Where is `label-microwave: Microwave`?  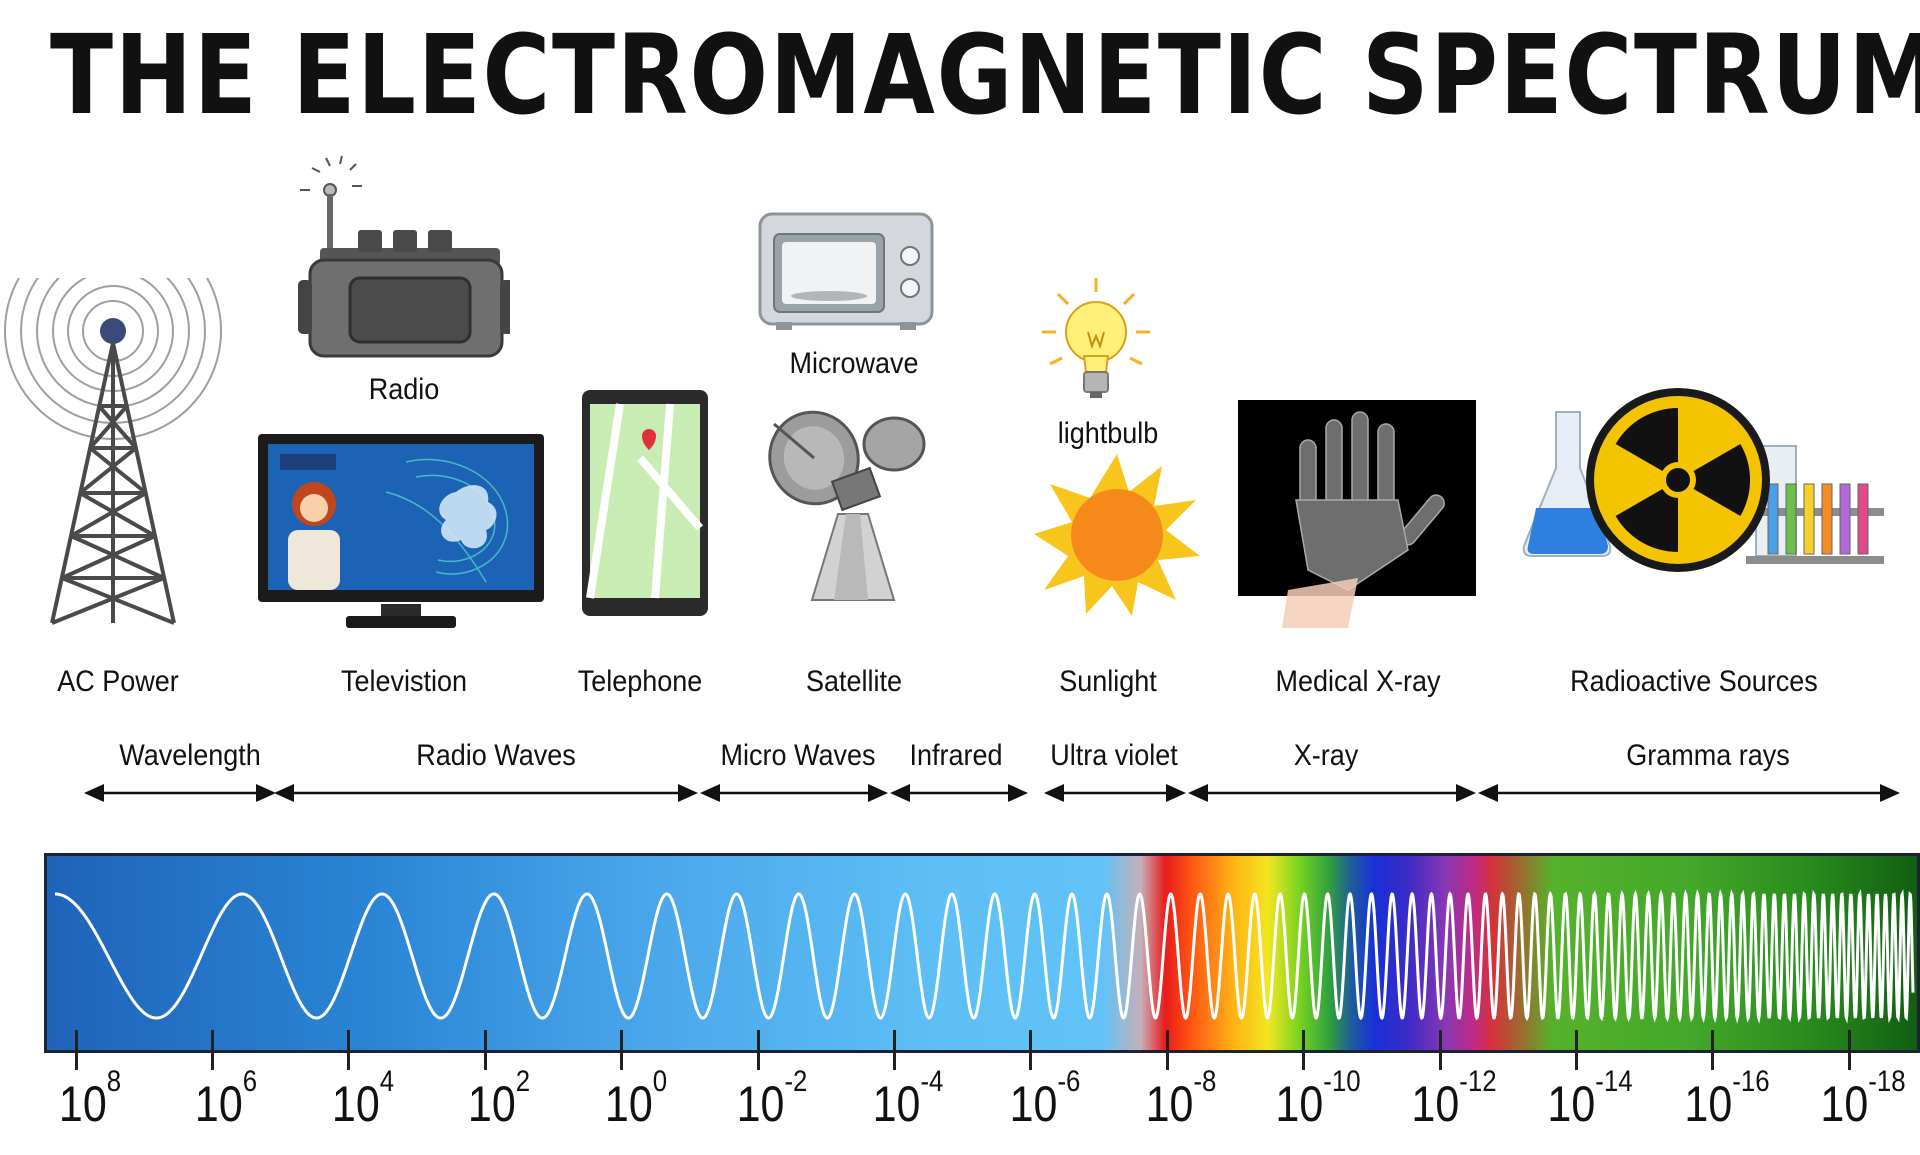 label-microwave: Microwave is located at coordinates (854, 363).